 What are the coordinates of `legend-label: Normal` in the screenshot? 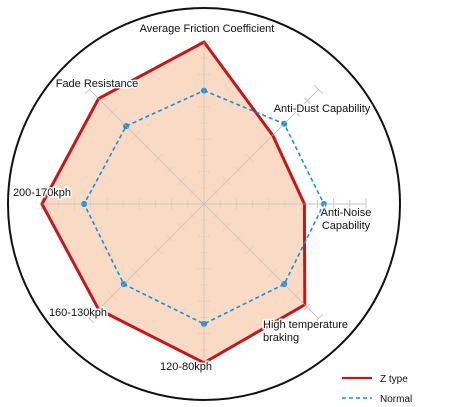 It's located at (396, 399).